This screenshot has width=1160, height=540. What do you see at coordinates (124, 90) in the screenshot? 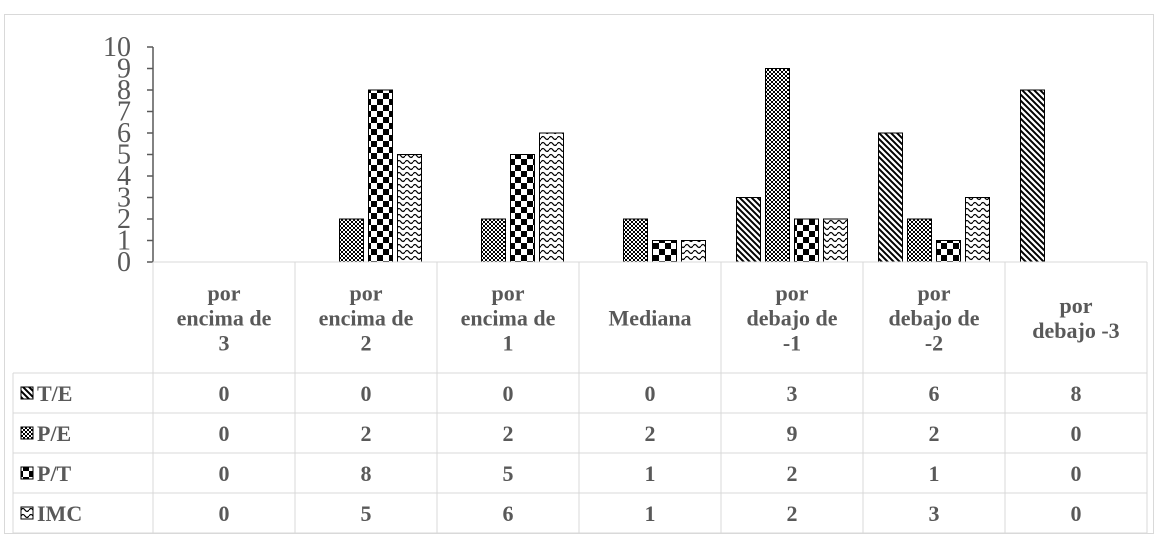
I see `y-tick-label: 8` at bounding box center [124, 90].